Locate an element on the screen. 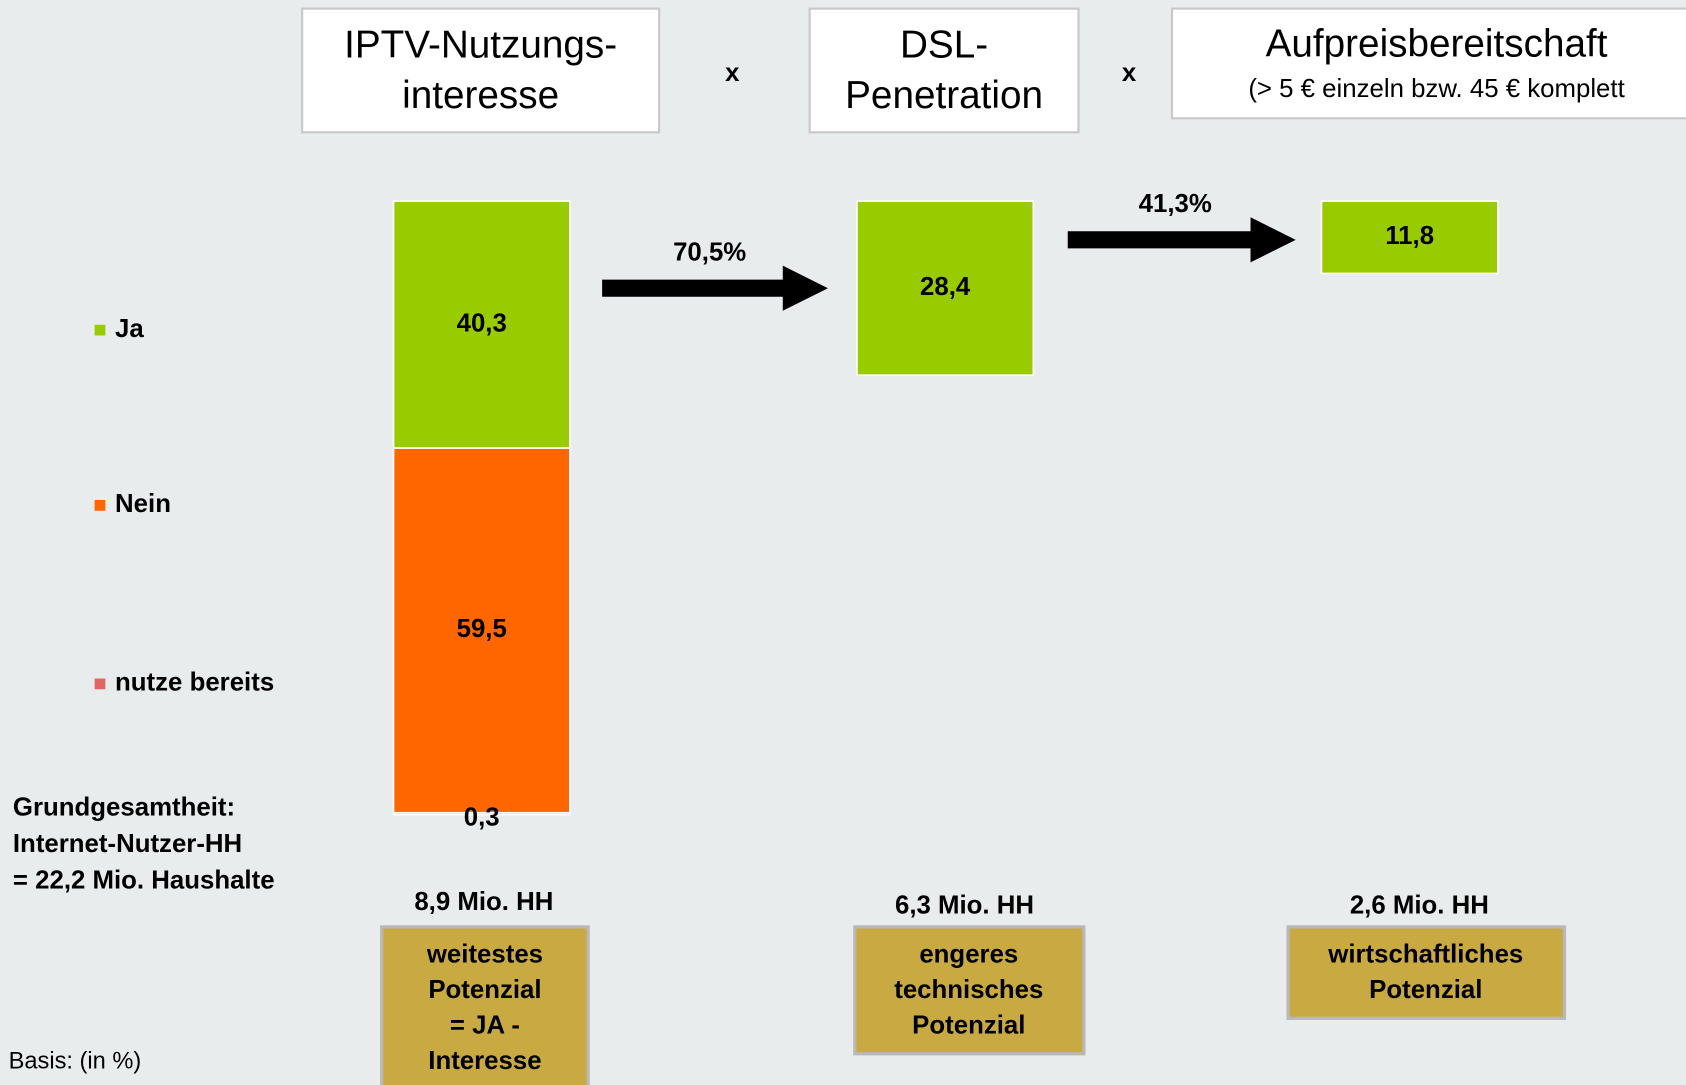  base-note: Grundgesamtheit: is located at coordinates (124, 807).